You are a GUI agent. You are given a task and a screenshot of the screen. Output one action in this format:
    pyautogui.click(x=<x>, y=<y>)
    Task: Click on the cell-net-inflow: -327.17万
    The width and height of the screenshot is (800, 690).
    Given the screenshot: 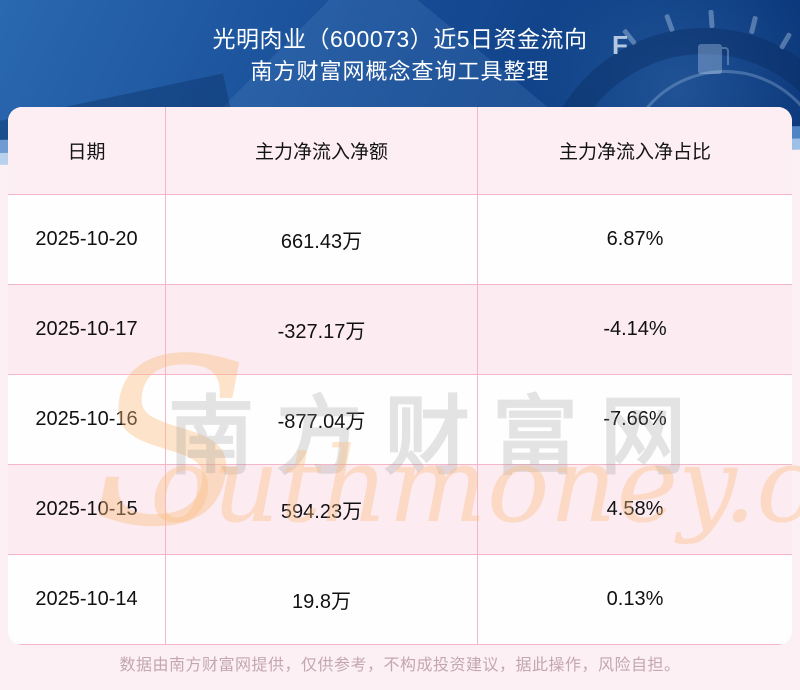 What is the action you would take?
    pyautogui.click(x=322, y=330)
    